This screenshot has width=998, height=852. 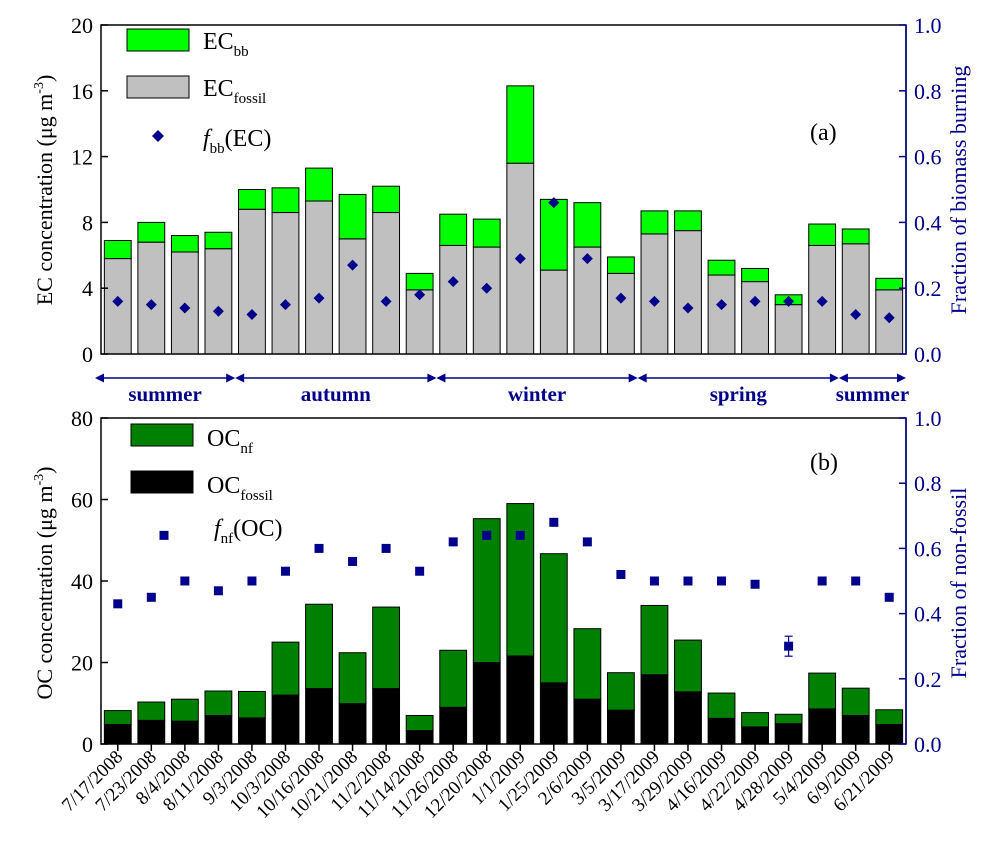 What do you see at coordinates (162, 435) in the screenshot?
I see `legend-swatch-oc-nf` at bounding box center [162, 435].